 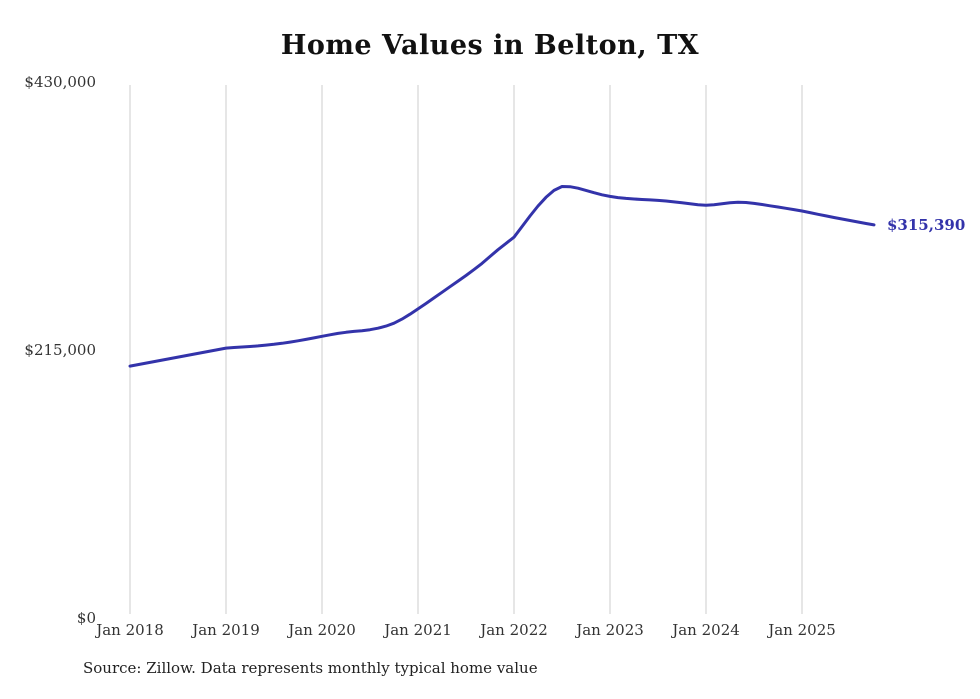 What do you see at coordinates (926, 225) in the screenshot?
I see `end-value-label: $315,390` at bounding box center [926, 225].